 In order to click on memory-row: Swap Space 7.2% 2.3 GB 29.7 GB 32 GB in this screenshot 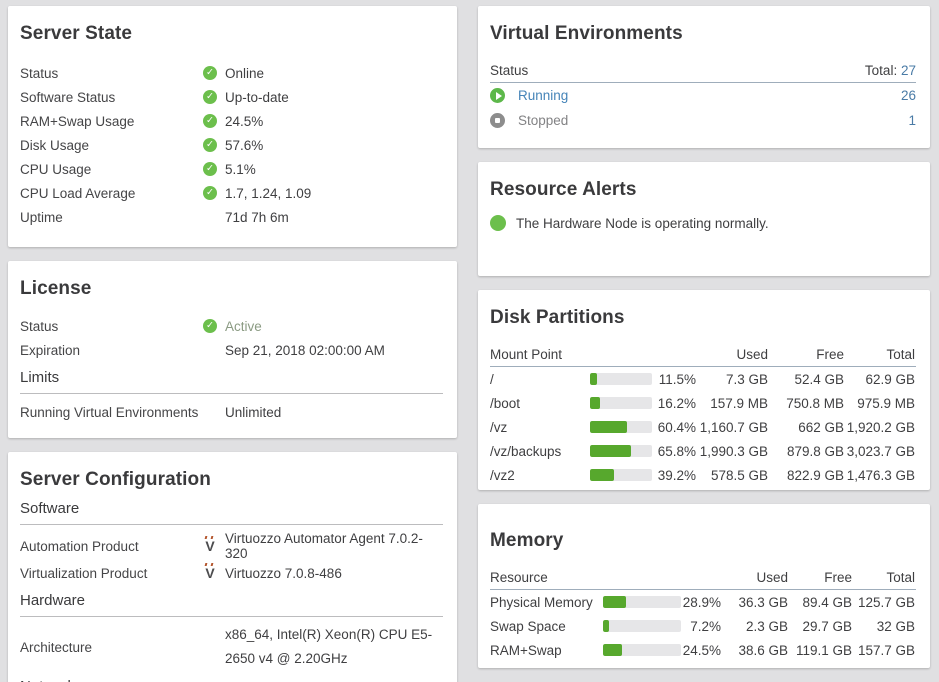, I will do `click(703, 626)`.